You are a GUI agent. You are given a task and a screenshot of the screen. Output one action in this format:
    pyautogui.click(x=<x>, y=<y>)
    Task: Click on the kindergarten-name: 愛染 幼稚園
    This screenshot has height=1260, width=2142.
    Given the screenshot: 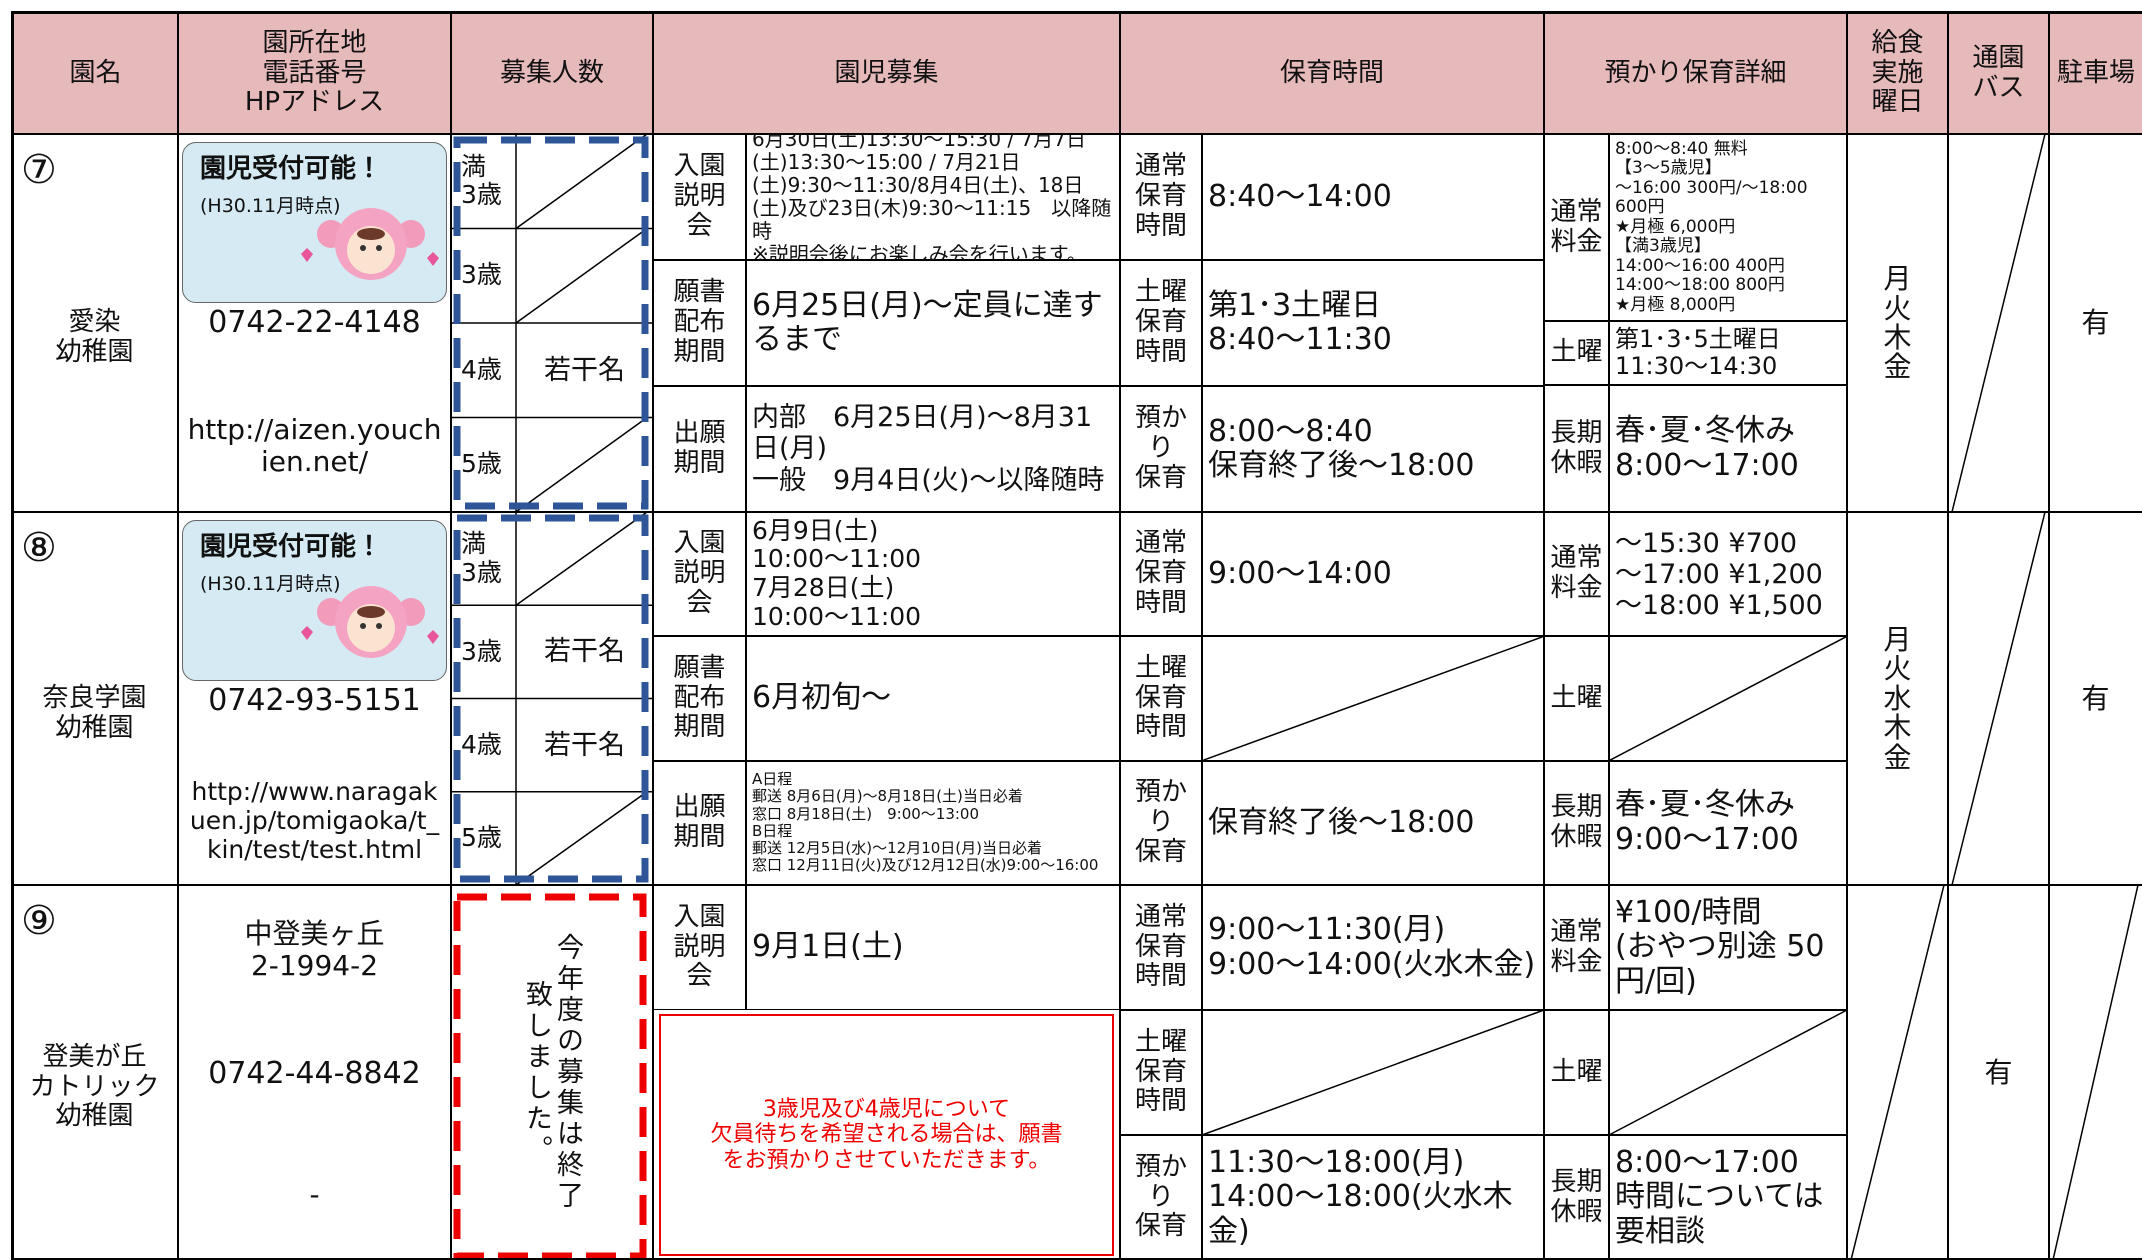 What is the action you would take?
    pyautogui.click(x=94, y=337)
    